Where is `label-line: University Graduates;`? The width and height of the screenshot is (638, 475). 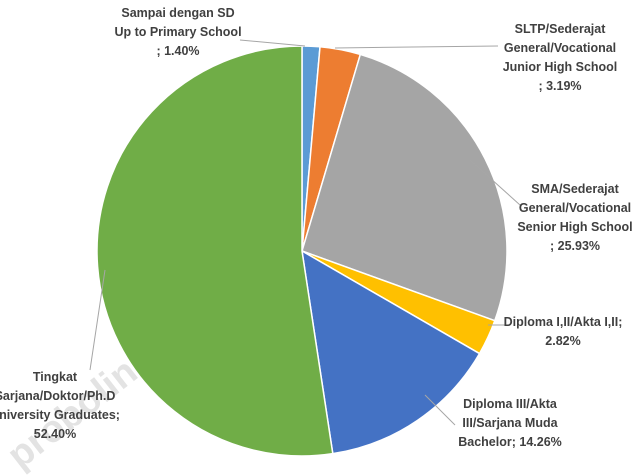
label-line: University Graduates; is located at coordinates (60, 415).